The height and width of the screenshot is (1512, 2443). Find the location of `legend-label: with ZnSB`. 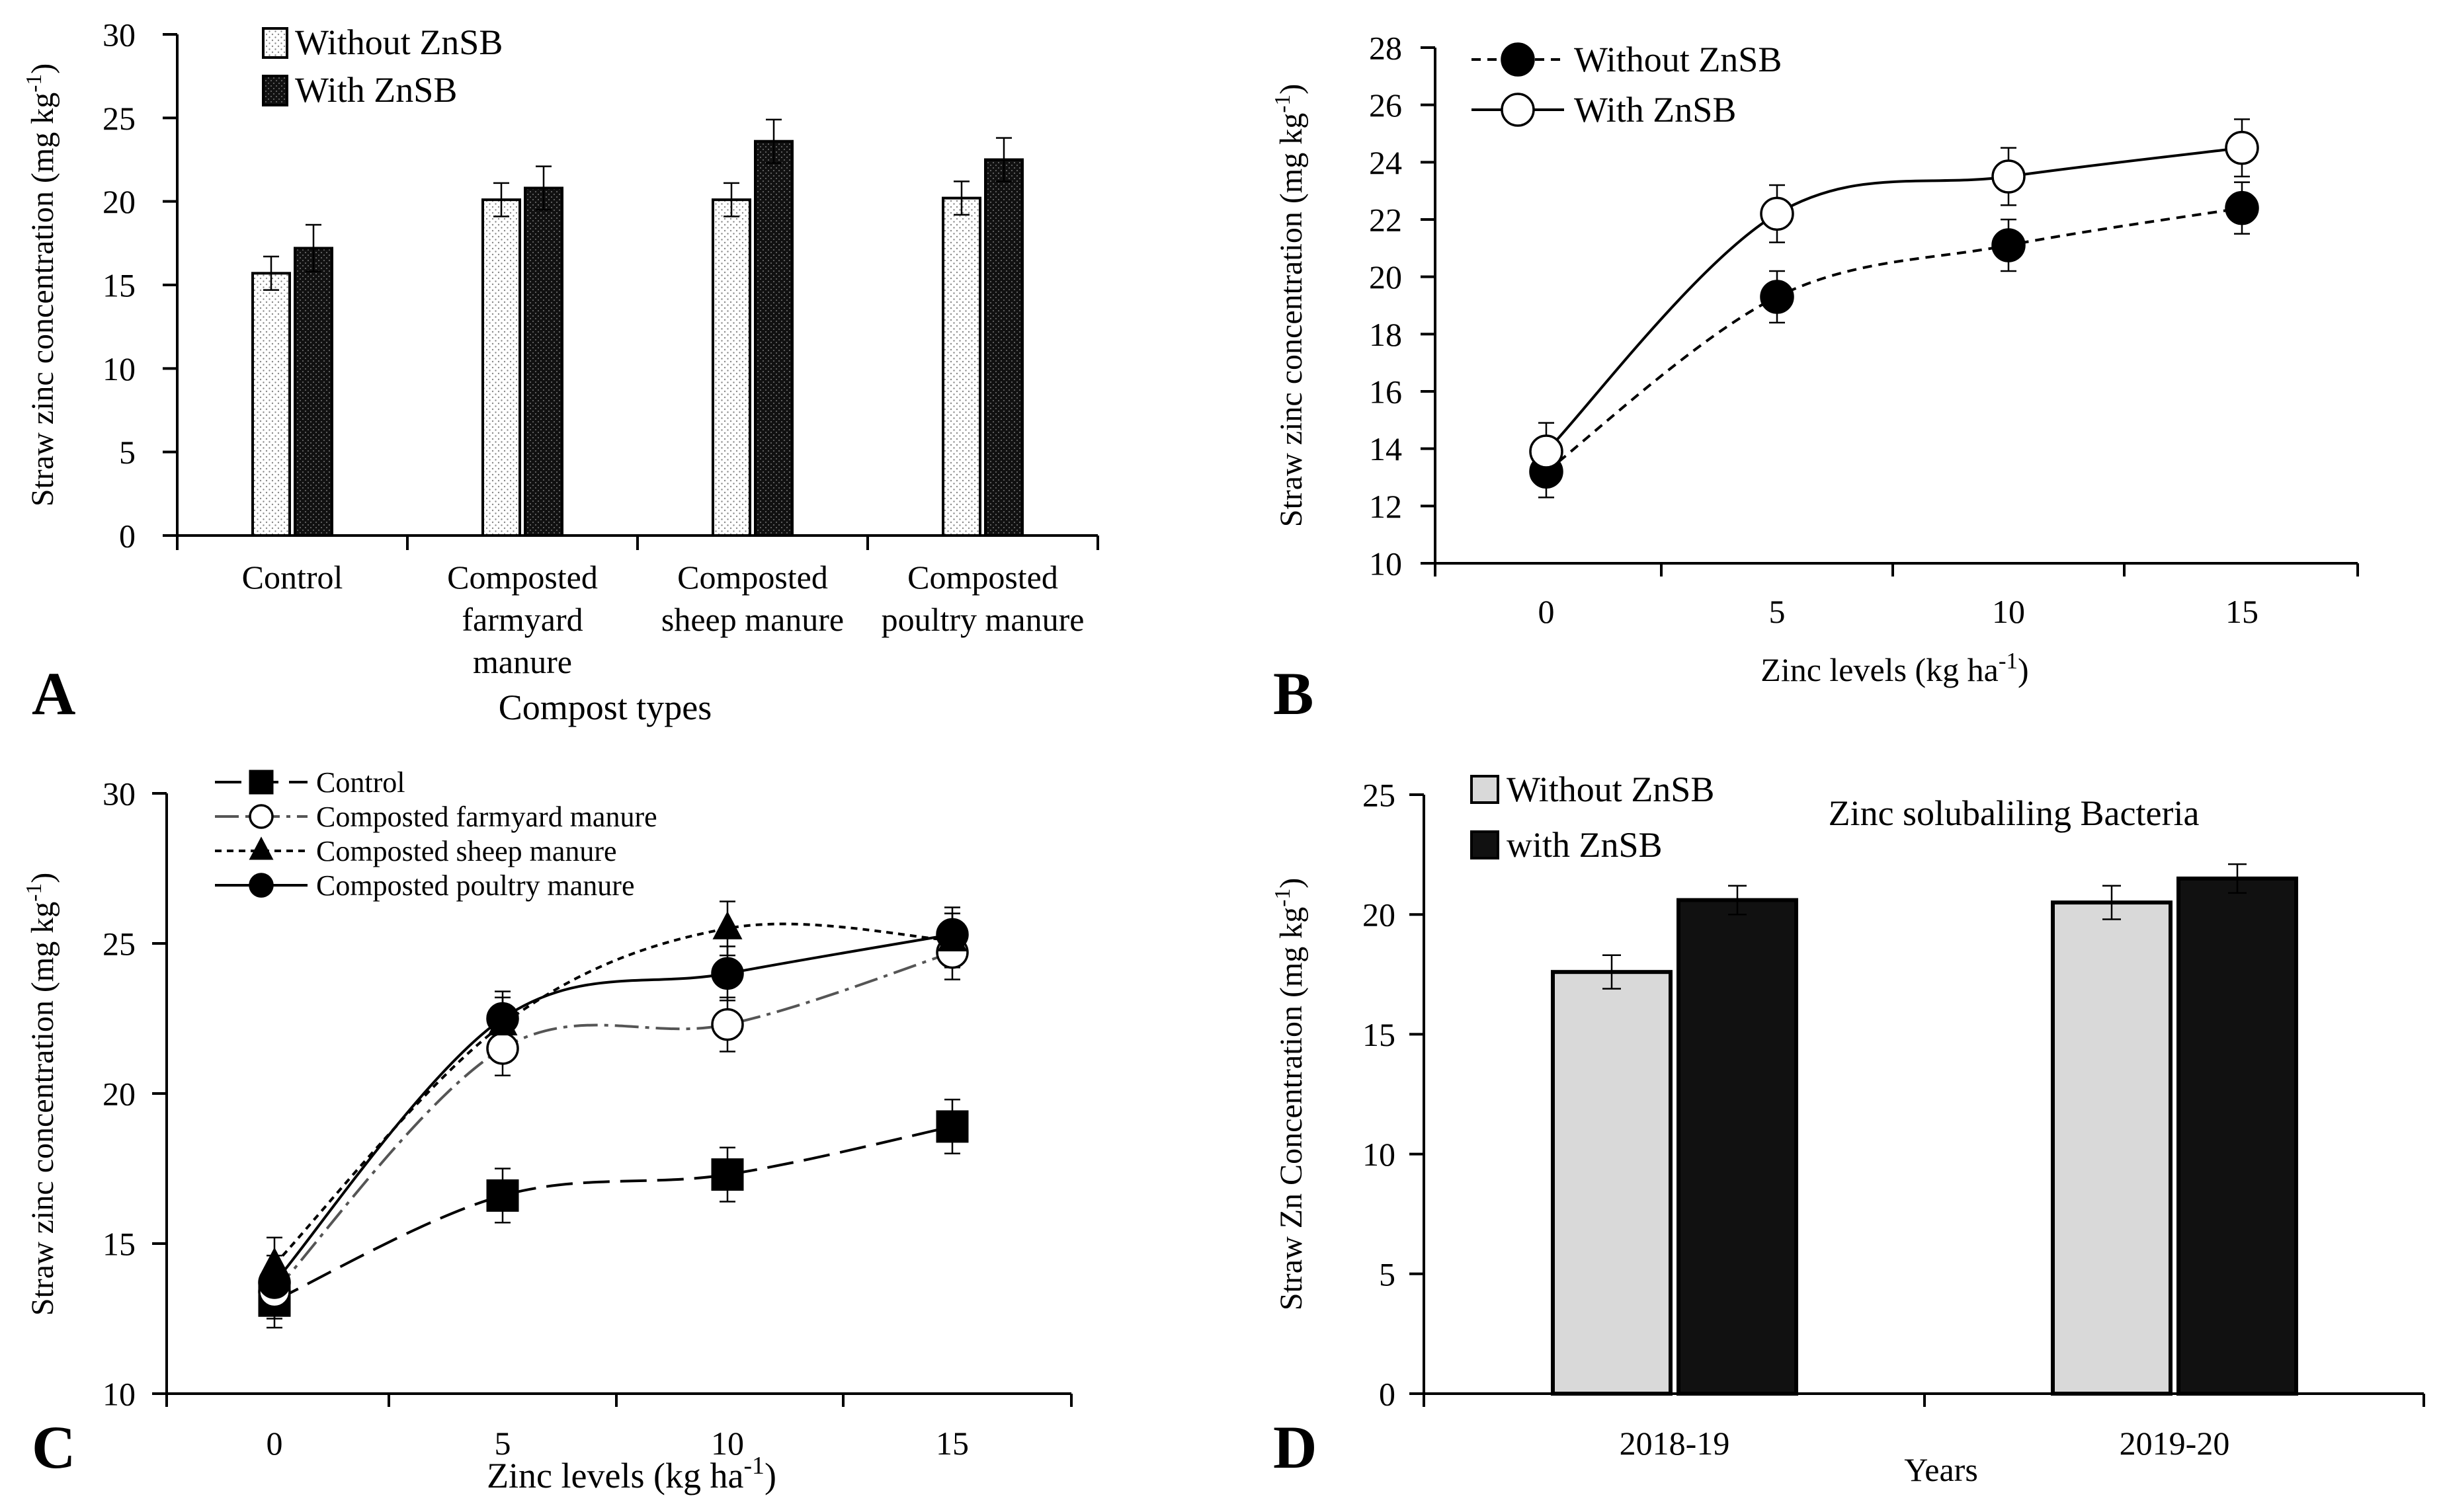

legend-label: with ZnSB is located at coordinates (1585, 845).